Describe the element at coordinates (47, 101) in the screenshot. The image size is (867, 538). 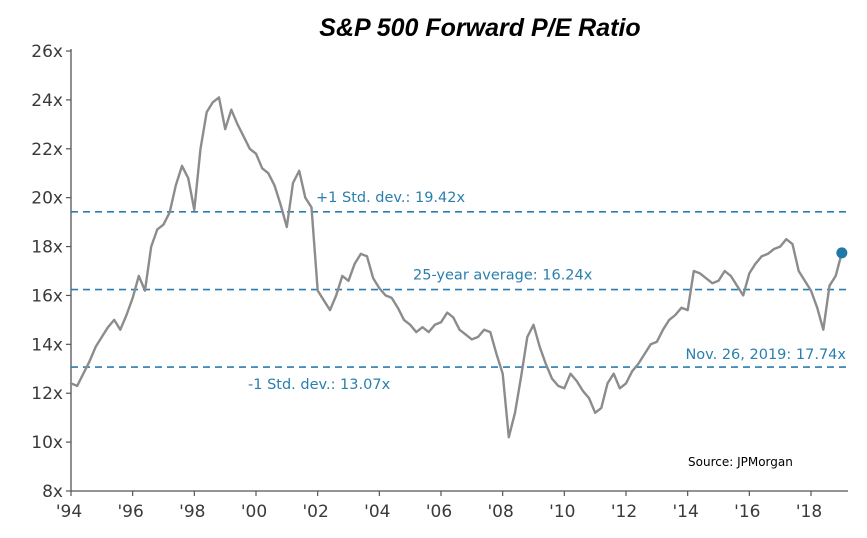
I see `y-tick-label: 24x` at that location.